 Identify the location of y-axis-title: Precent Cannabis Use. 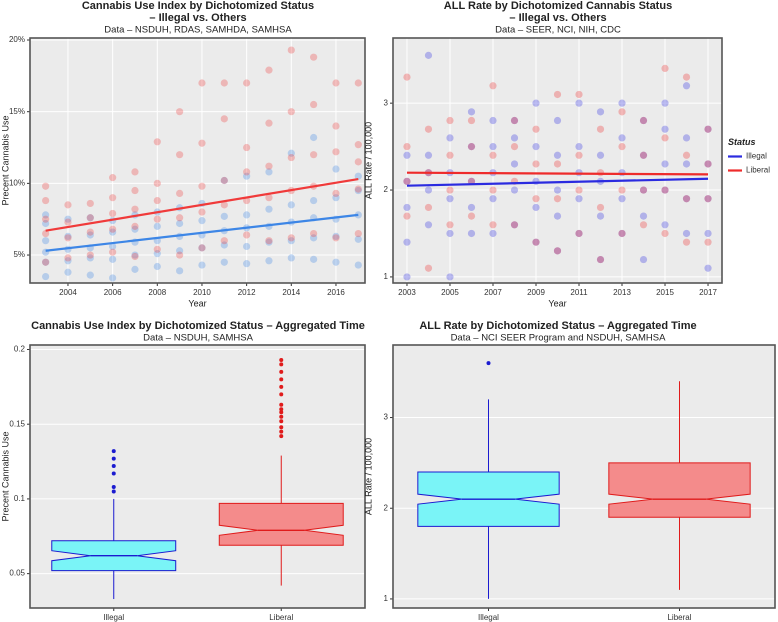
(5, 160).